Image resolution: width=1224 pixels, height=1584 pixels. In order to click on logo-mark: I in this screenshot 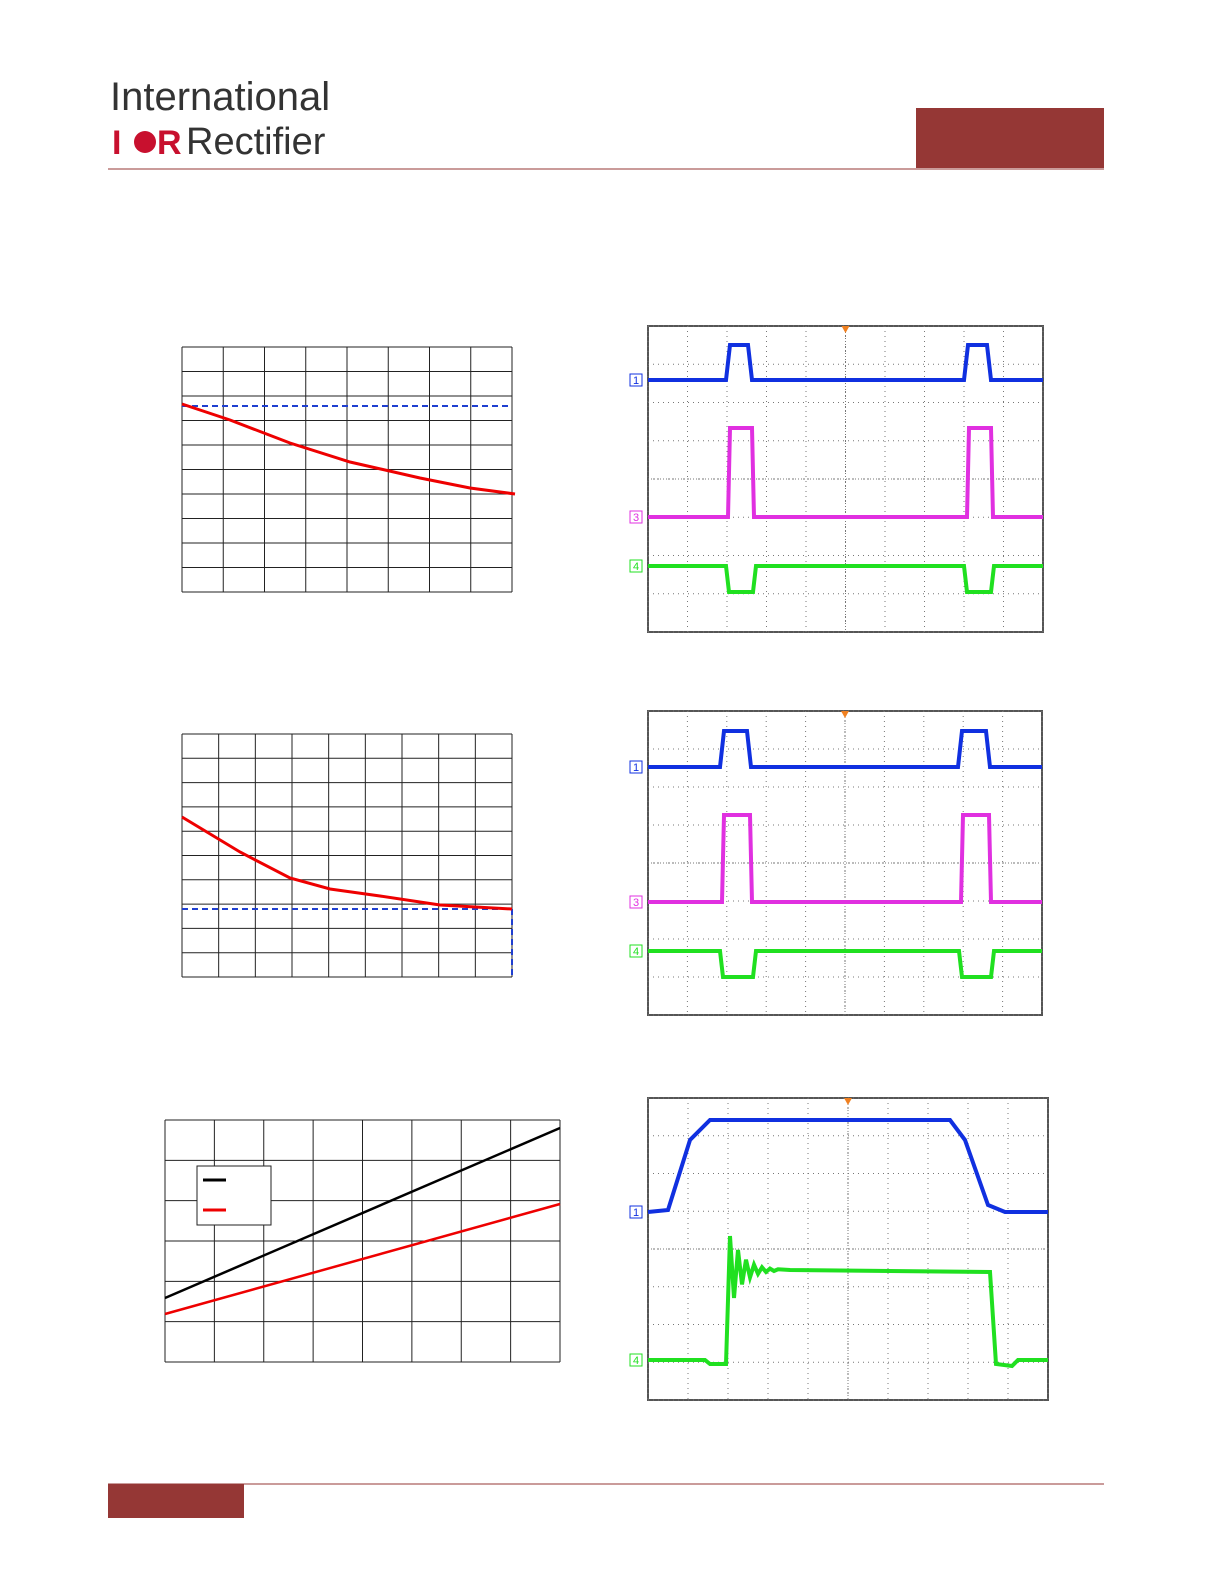, I will do `click(116, 143)`.